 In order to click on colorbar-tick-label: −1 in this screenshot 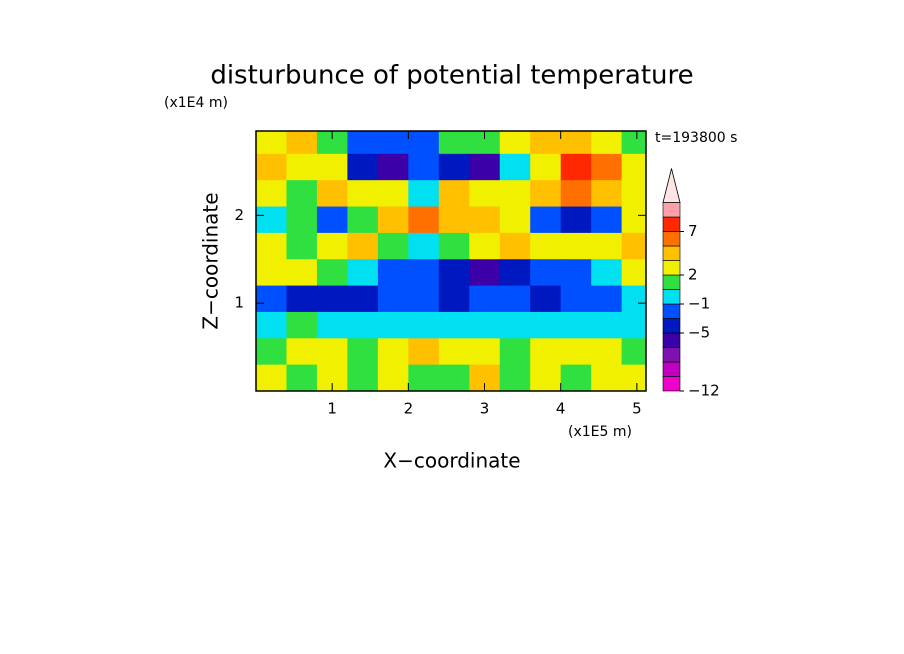, I will do `click(699, 304)`.